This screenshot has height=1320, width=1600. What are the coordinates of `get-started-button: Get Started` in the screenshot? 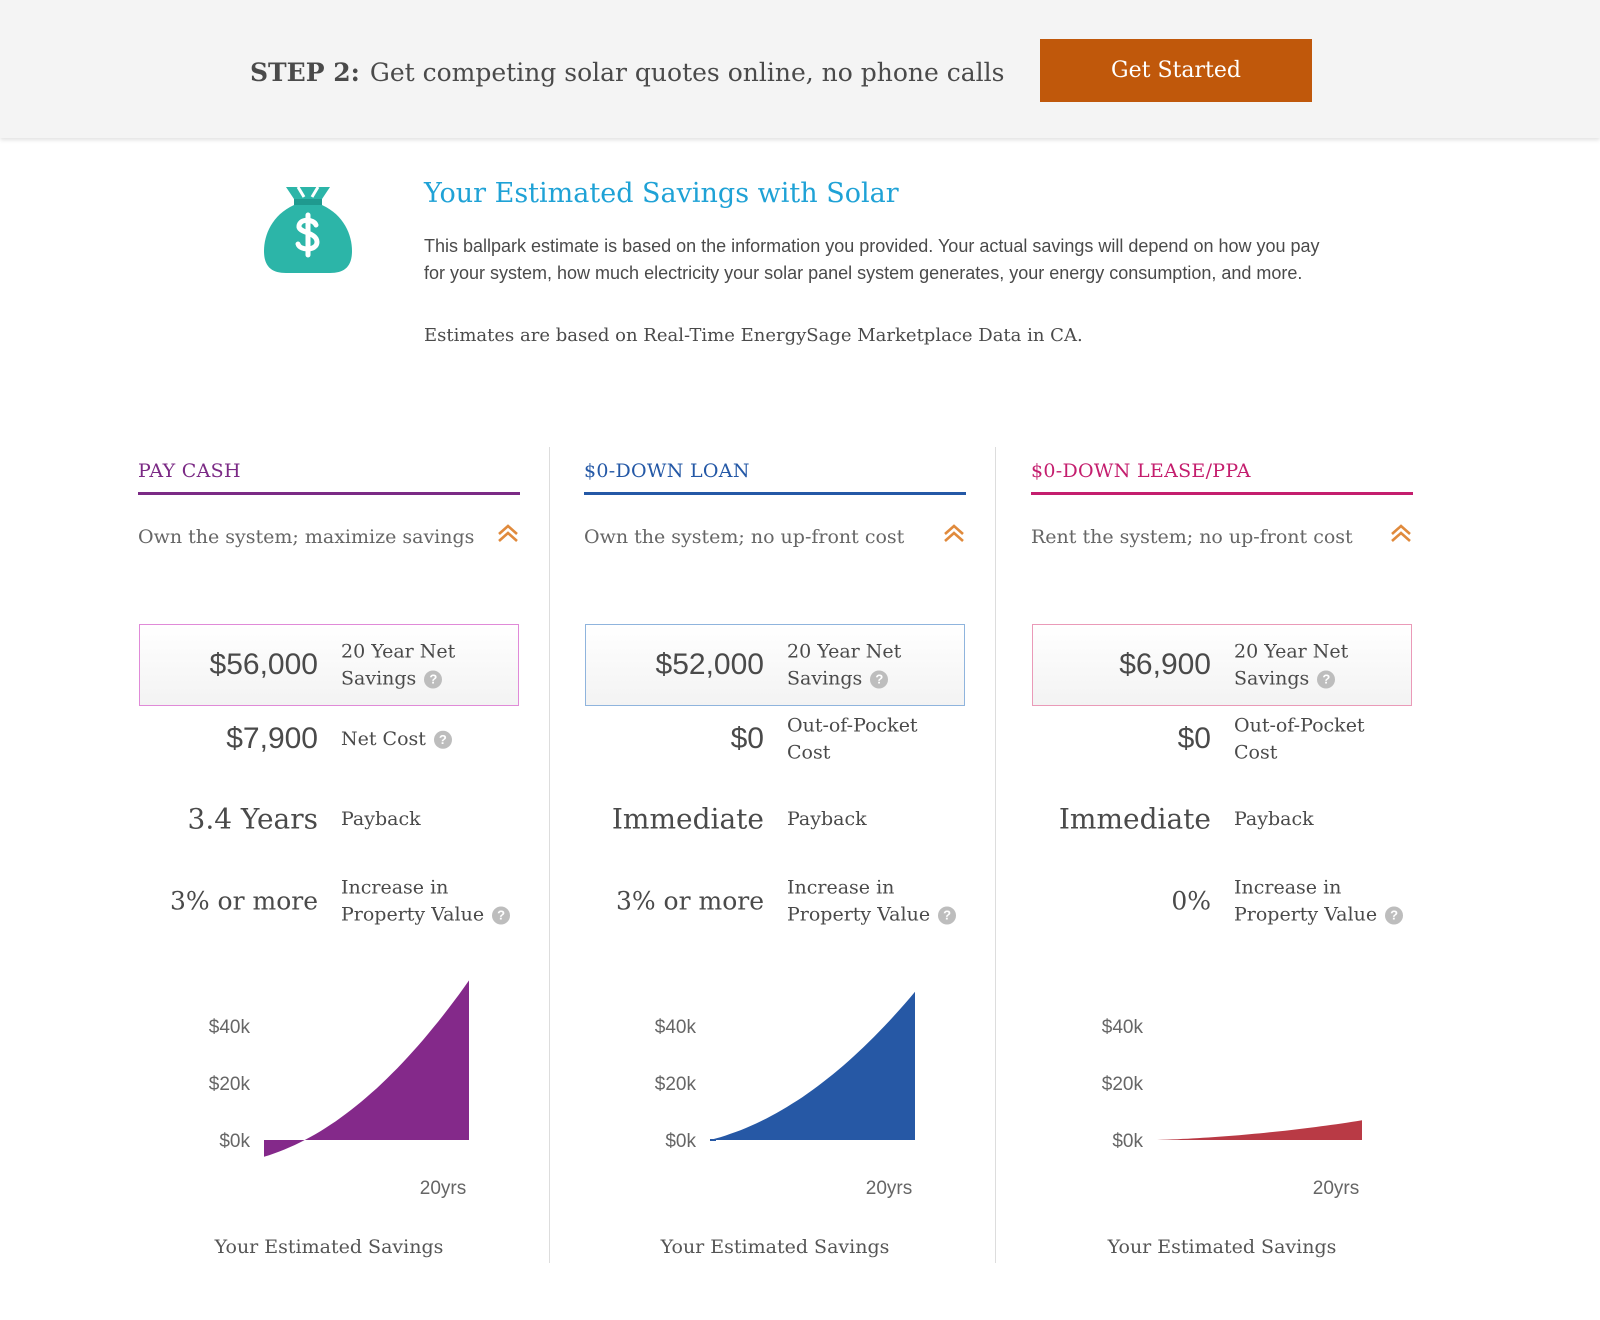 It's located at (1176, 70).